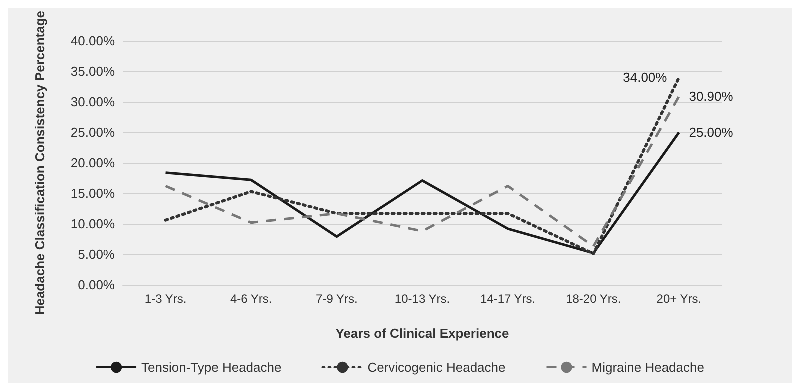  Describe the element at coordinates (508, 299) in the screenshot. I see `x-tick-label: 14-17 Yrs.` at that location.